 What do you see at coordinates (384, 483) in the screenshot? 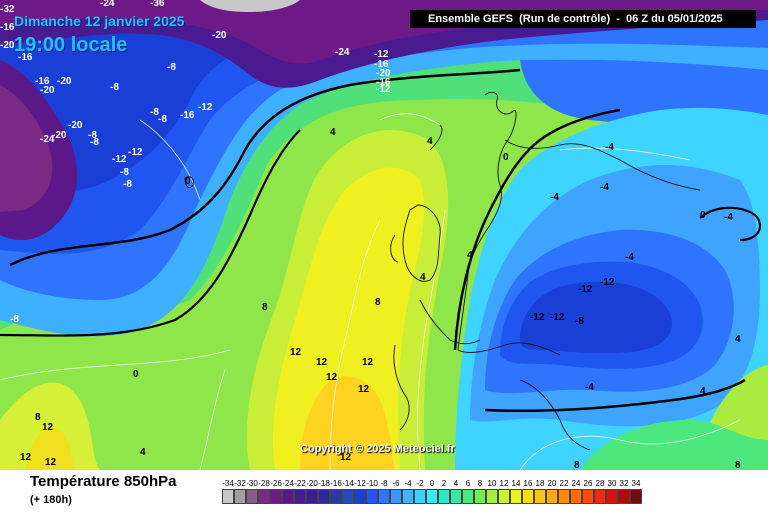
I see `legend-tick-label: -8` at bounding box center [384, 483].